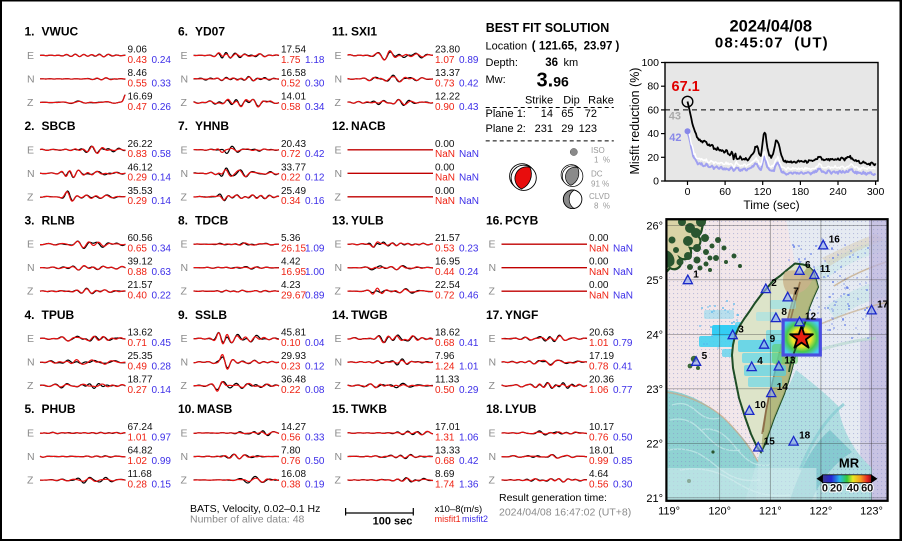 The image size is (902, 541). What do you see at coordinates (212, 126) in the screenshot?
I see `svg-text: YHNB` at bounding box center [212, 126].